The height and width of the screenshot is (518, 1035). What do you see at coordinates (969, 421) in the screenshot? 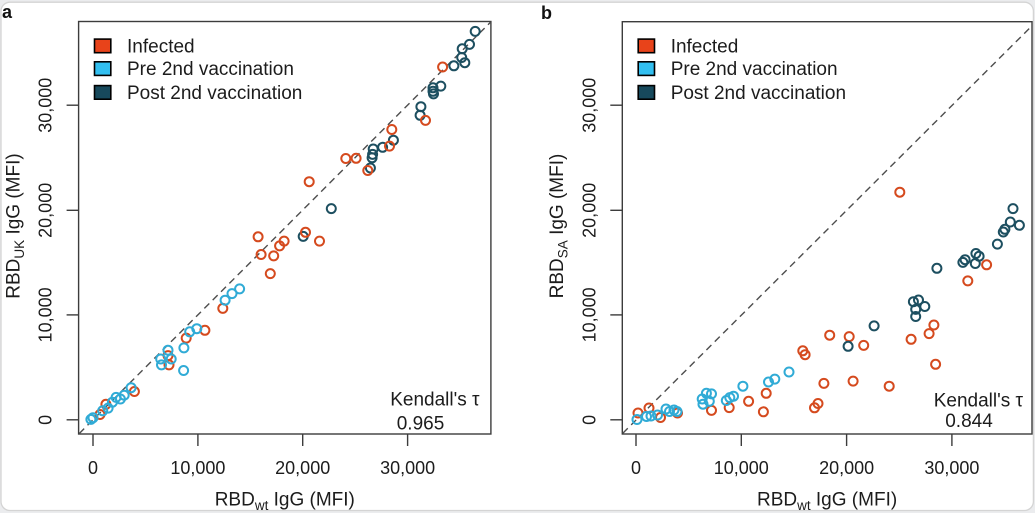
I see `svg-text: 0.844` at bounding box center [969, 421].